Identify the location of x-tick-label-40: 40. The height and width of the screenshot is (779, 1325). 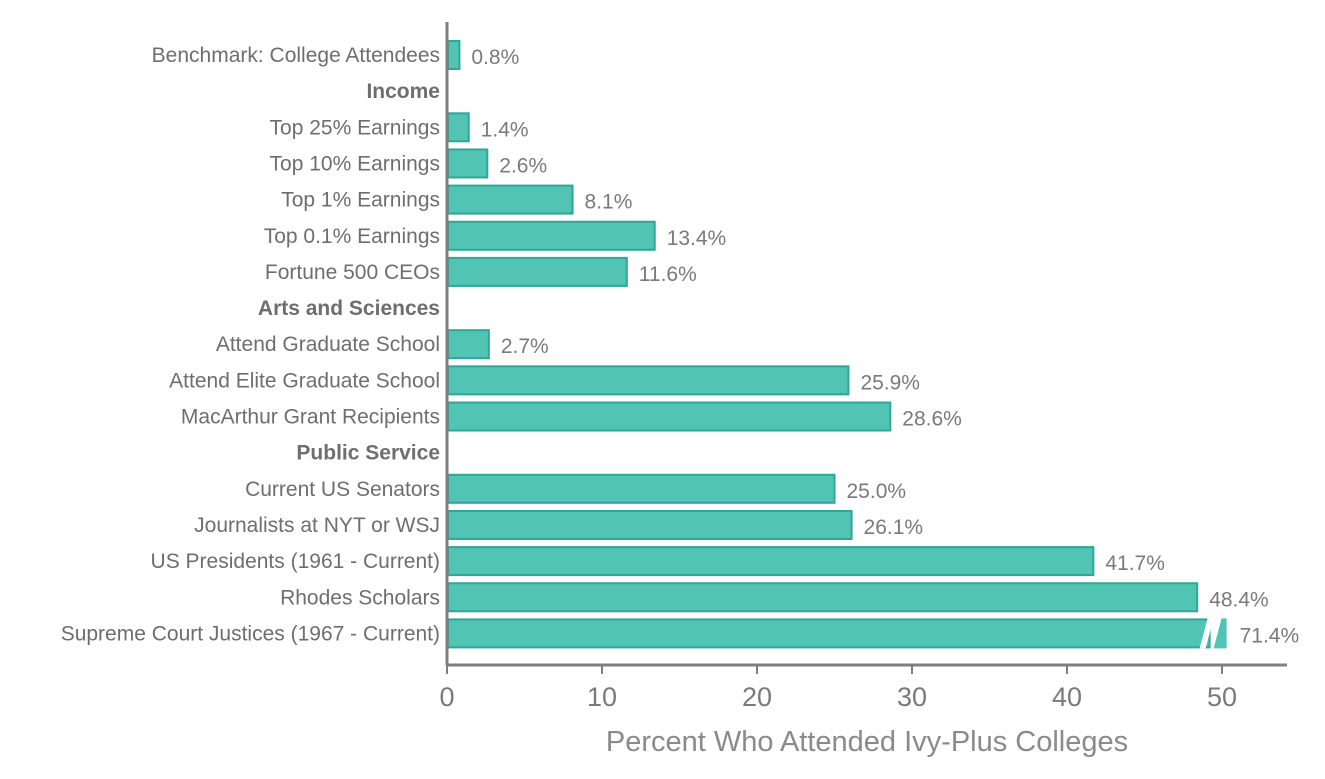
(1067, 697).